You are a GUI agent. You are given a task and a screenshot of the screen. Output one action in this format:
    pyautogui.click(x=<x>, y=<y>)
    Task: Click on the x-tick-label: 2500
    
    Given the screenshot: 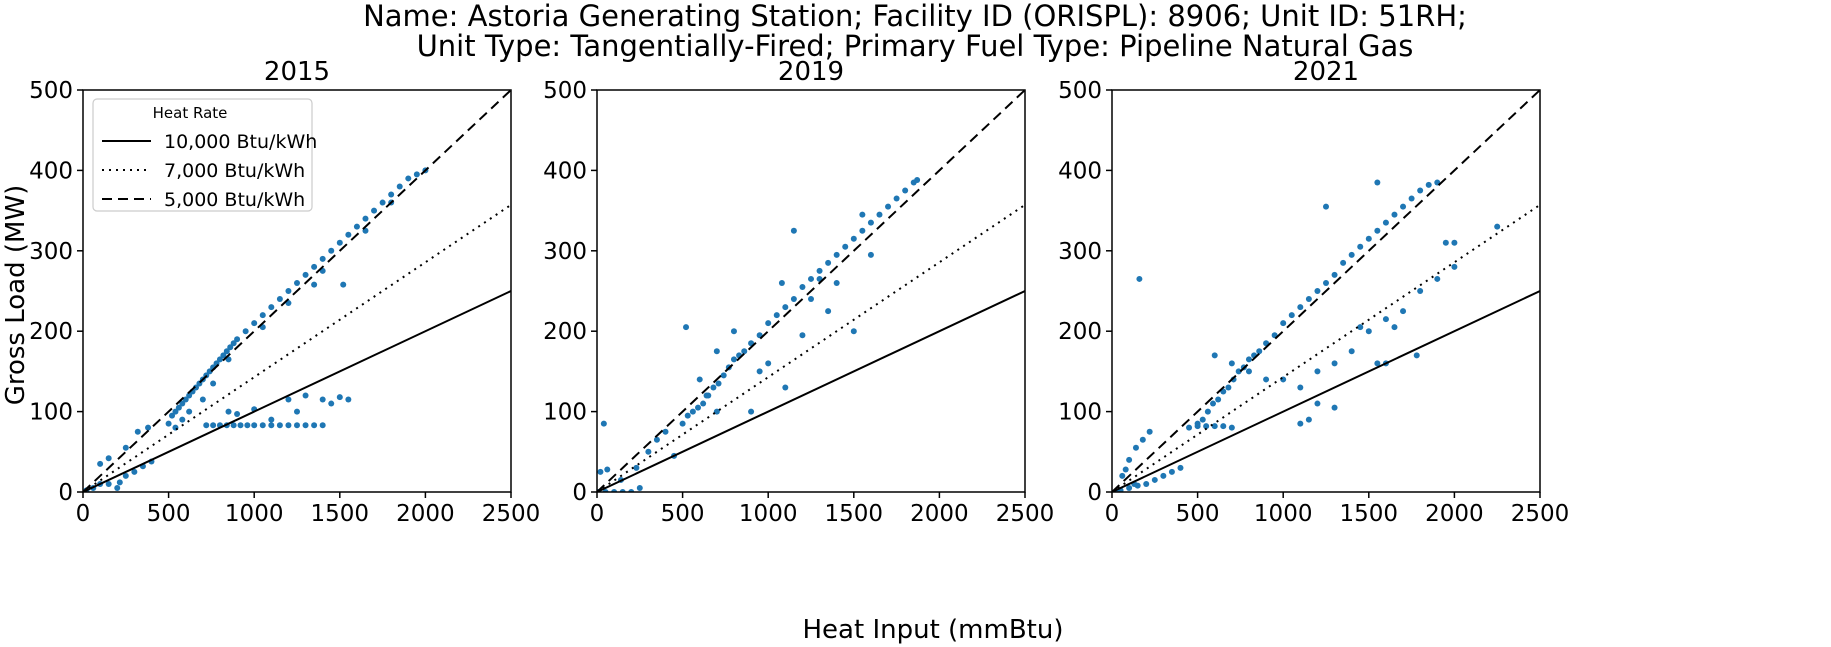 What is the action you would take?
    pyautogui.click(x=511, y=514)
    